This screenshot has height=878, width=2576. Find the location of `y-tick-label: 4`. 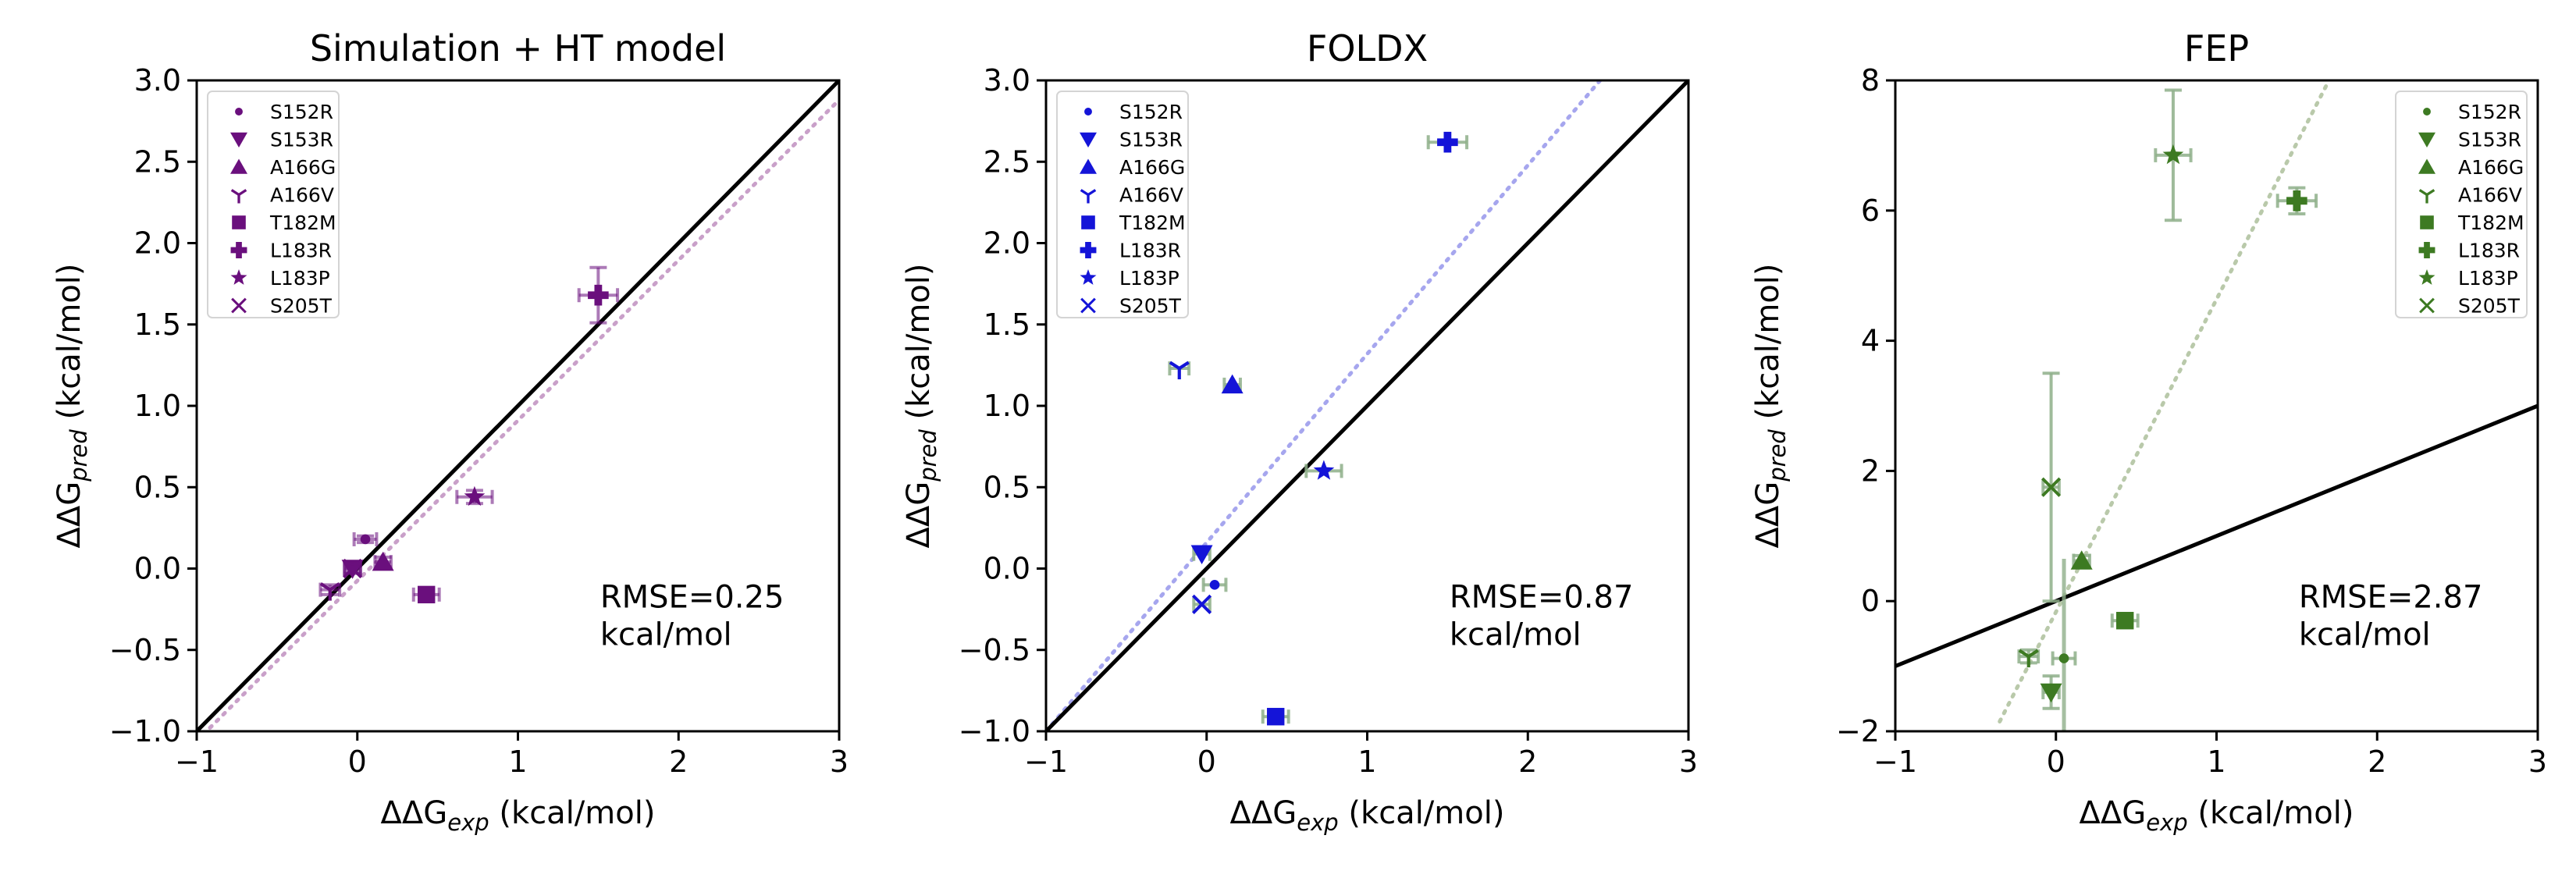

y-tick-label: 4 is located at coordinates (1870, 341).